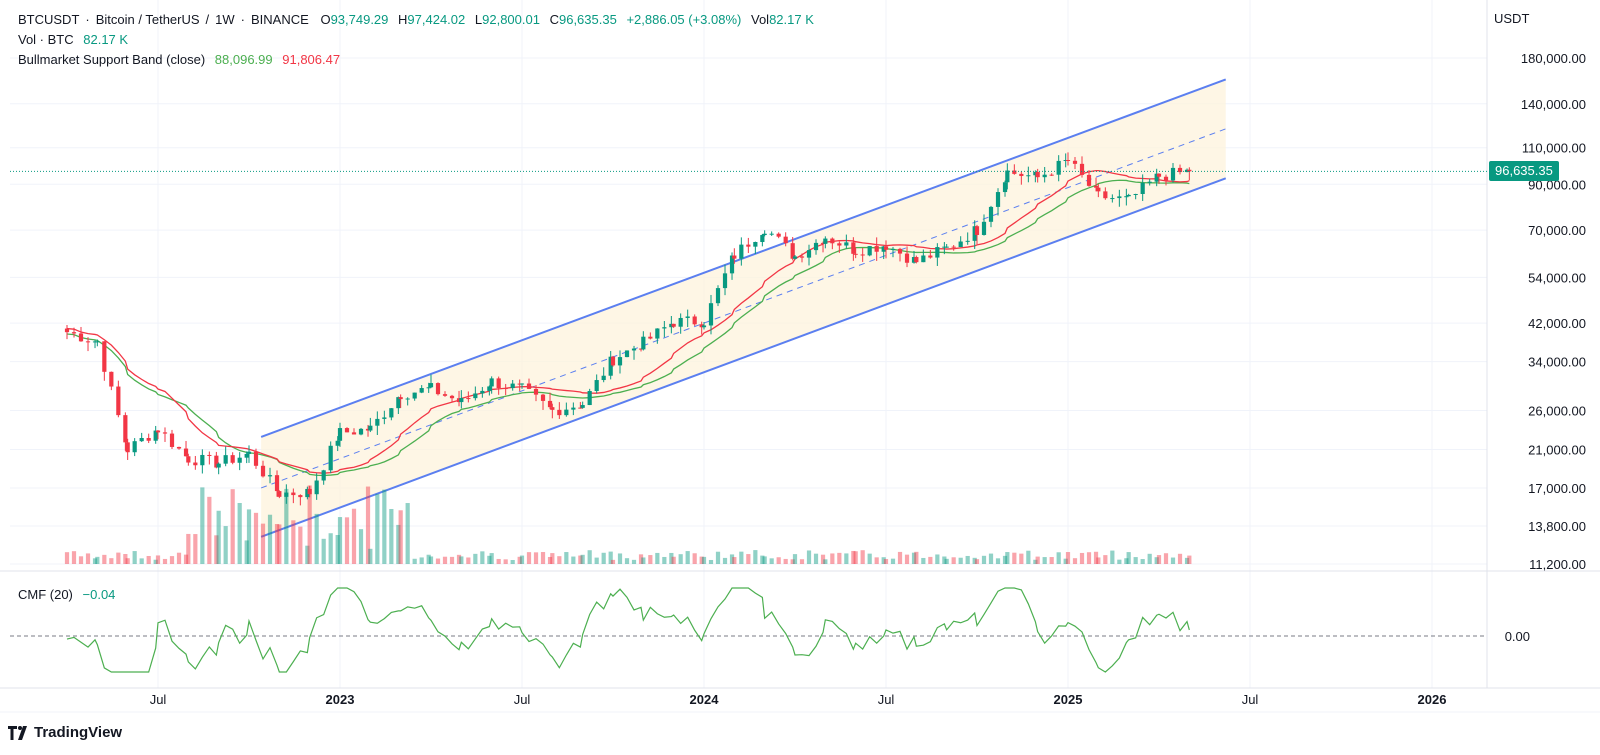 This screenshot has width=1600, height=755. Describe the element at coordinates (65, 732) in the screenshot. I see `tradingview-logo: TradingView` at that location.